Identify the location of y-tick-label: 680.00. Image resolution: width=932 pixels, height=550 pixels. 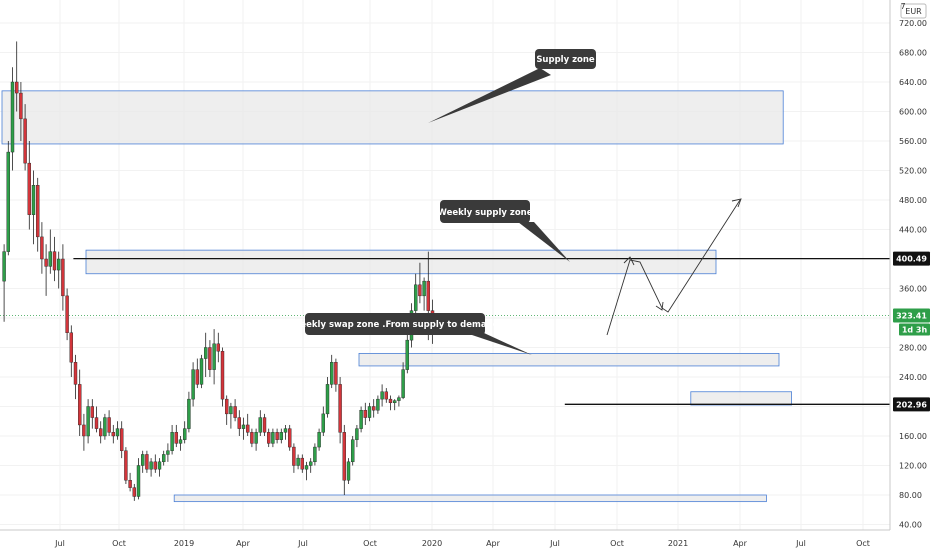
(913, 53).